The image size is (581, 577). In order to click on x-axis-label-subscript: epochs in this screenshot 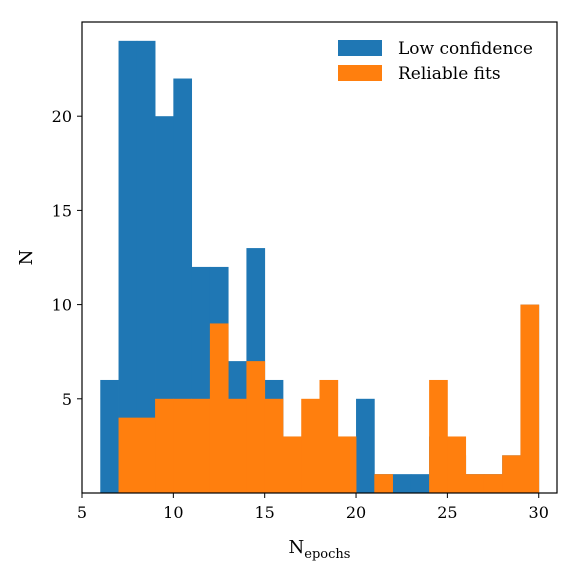, I will do `click(327, 554)`.